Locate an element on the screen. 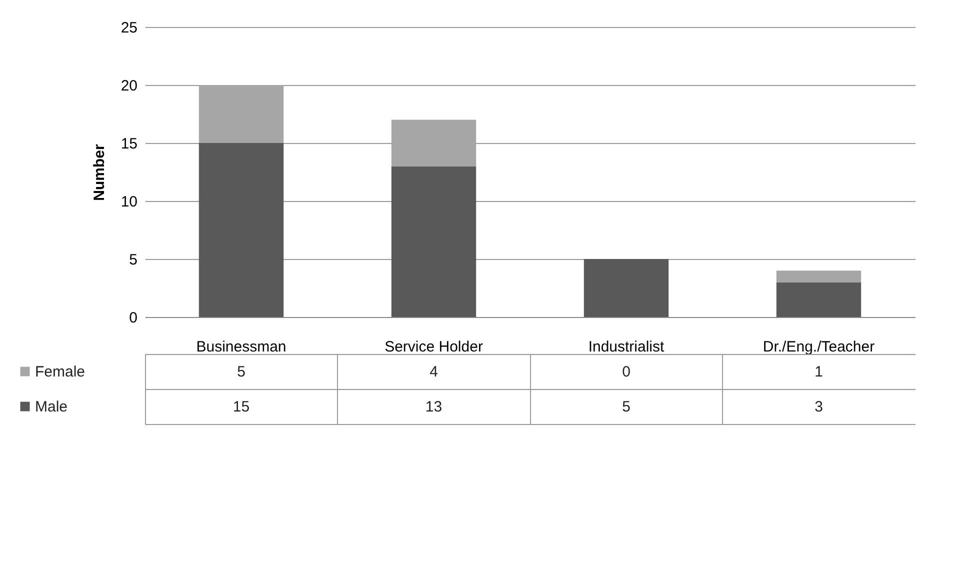 Image resolution: width=965 pixels, height=579 pixels. data-label: 4 is located at coordinates (434, 372).